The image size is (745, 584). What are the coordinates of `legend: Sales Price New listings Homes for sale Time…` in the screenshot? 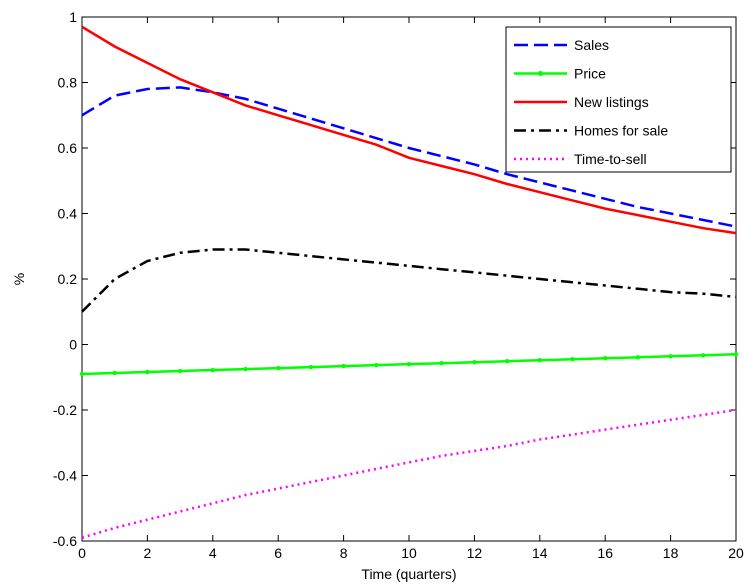 It's located at (618, 99).